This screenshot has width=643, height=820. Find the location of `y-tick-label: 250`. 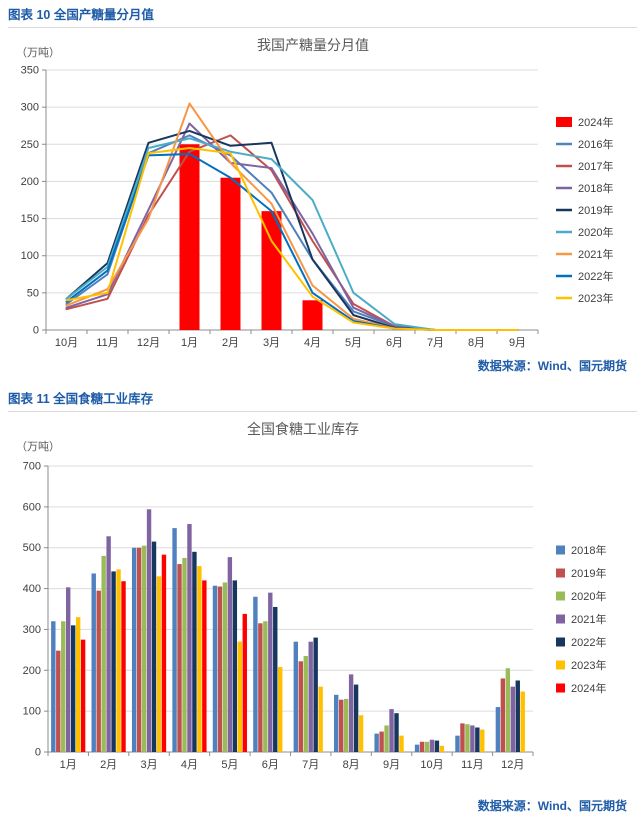

y-tick-label: 250 is located at coordinates (30, 145).